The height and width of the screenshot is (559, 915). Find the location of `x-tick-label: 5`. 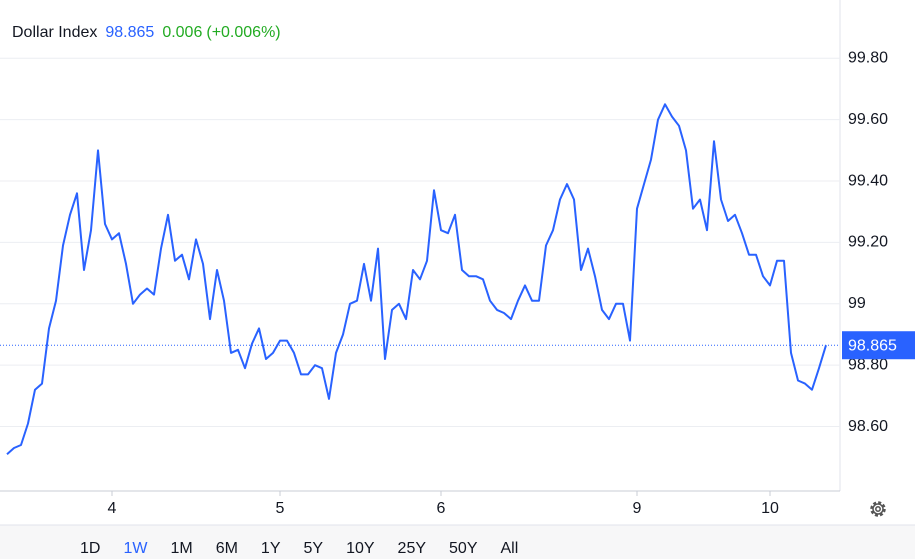

x-tick-label: 5 is located at coordinates (280, 508).